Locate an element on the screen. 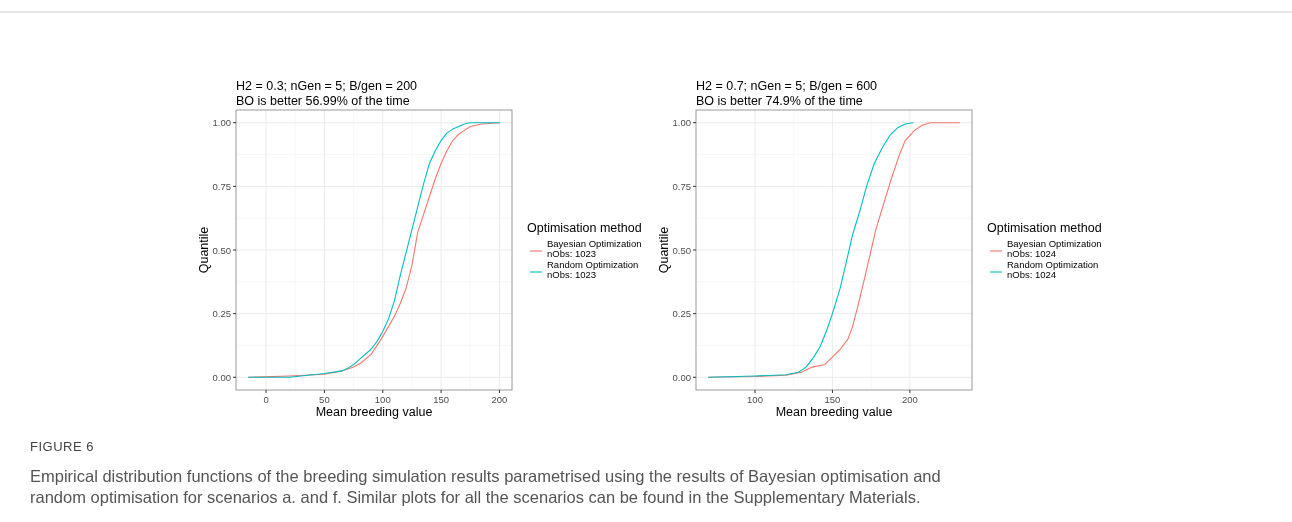  x-tick-label: 0 is located at coordinates (266, 399).